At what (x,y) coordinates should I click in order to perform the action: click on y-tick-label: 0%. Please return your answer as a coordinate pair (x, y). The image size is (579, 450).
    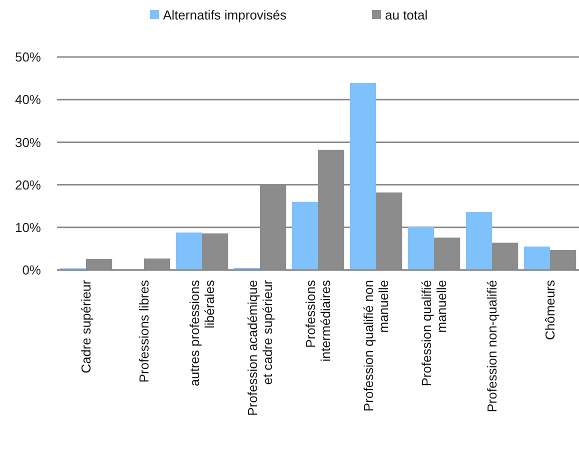
    Looking at the image, I should click on (32, 270).